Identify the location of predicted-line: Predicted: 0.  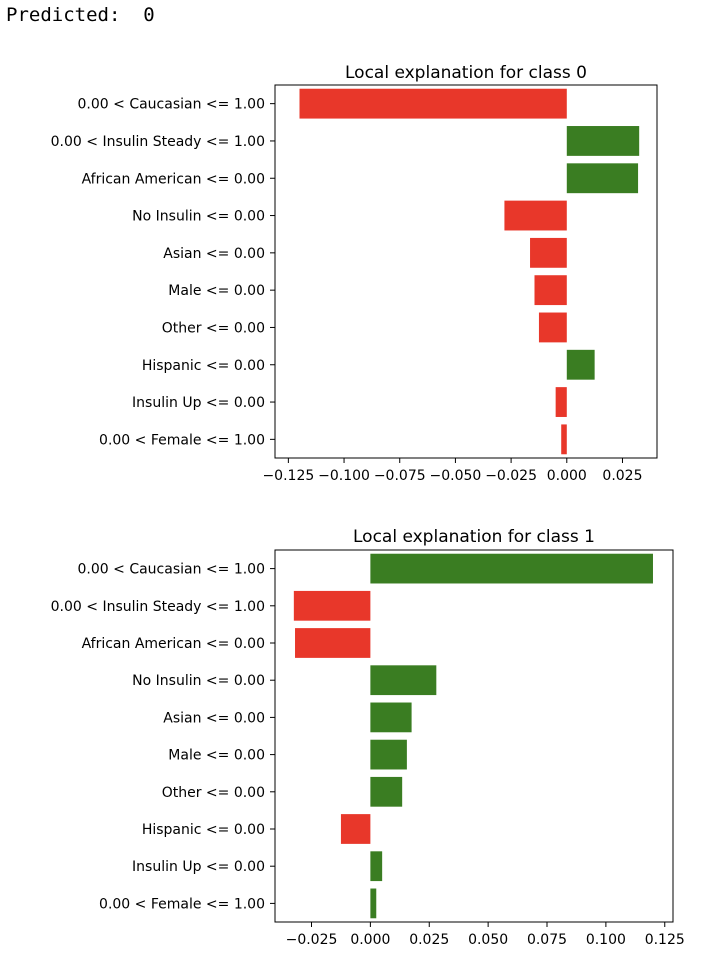
(80, 15).